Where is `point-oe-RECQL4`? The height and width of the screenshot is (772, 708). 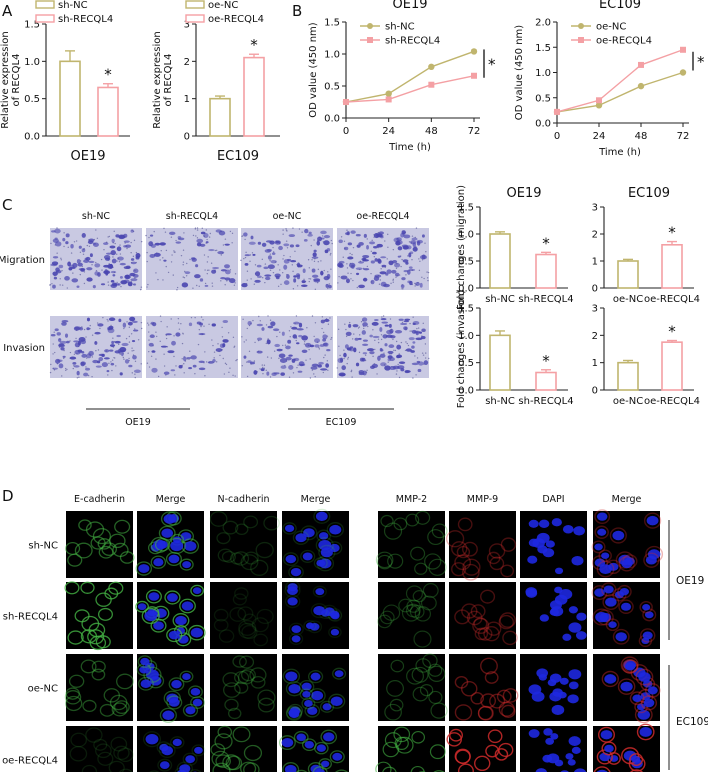
point-oe-RECQL4 is located at coordinates (641, 64).